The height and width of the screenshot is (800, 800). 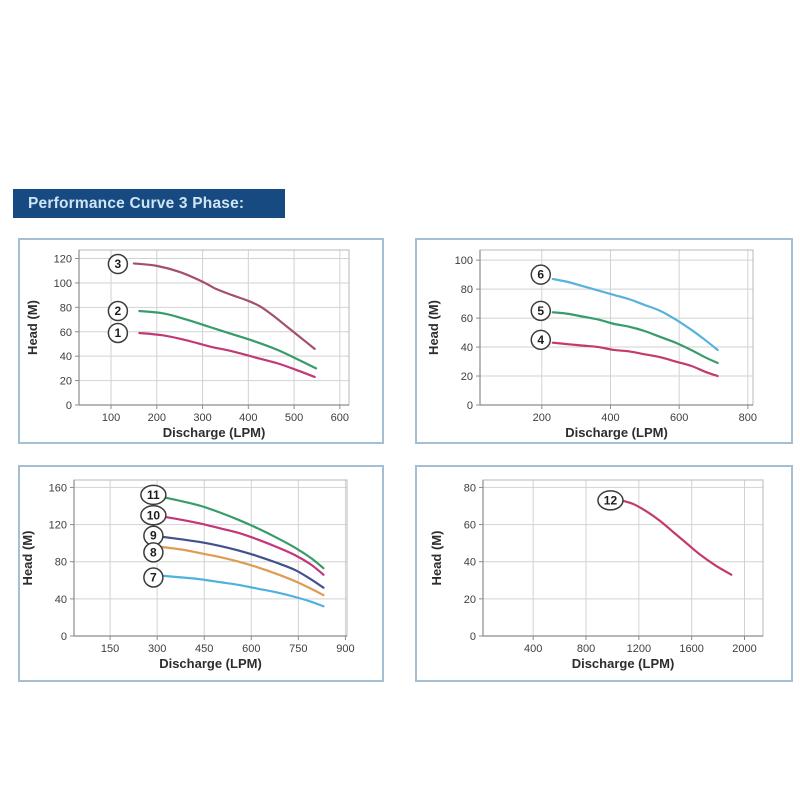 I want to click on svg-text: 2, so click(x=118, y=311).